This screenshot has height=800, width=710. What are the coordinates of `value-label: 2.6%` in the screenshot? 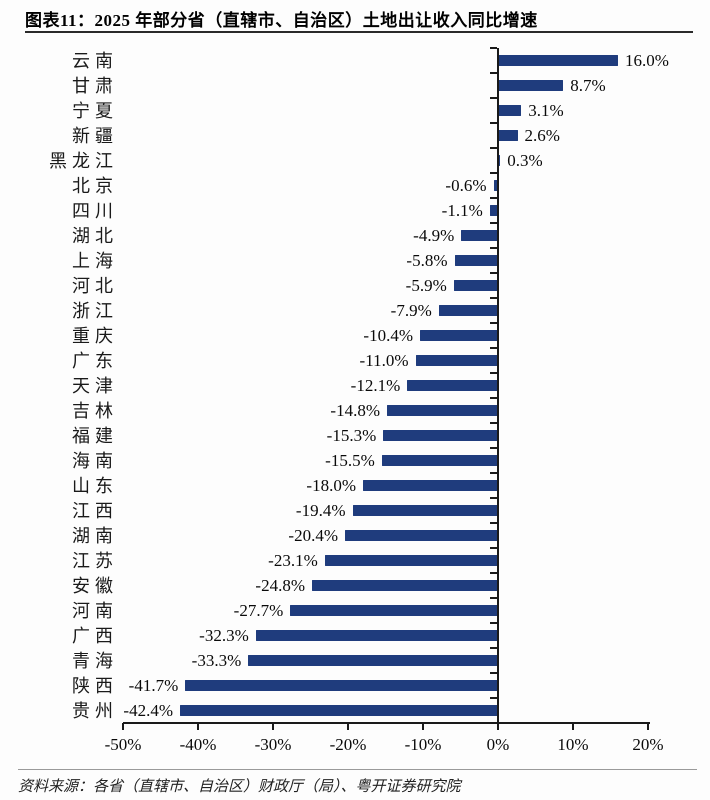 It's located at (542, 135).